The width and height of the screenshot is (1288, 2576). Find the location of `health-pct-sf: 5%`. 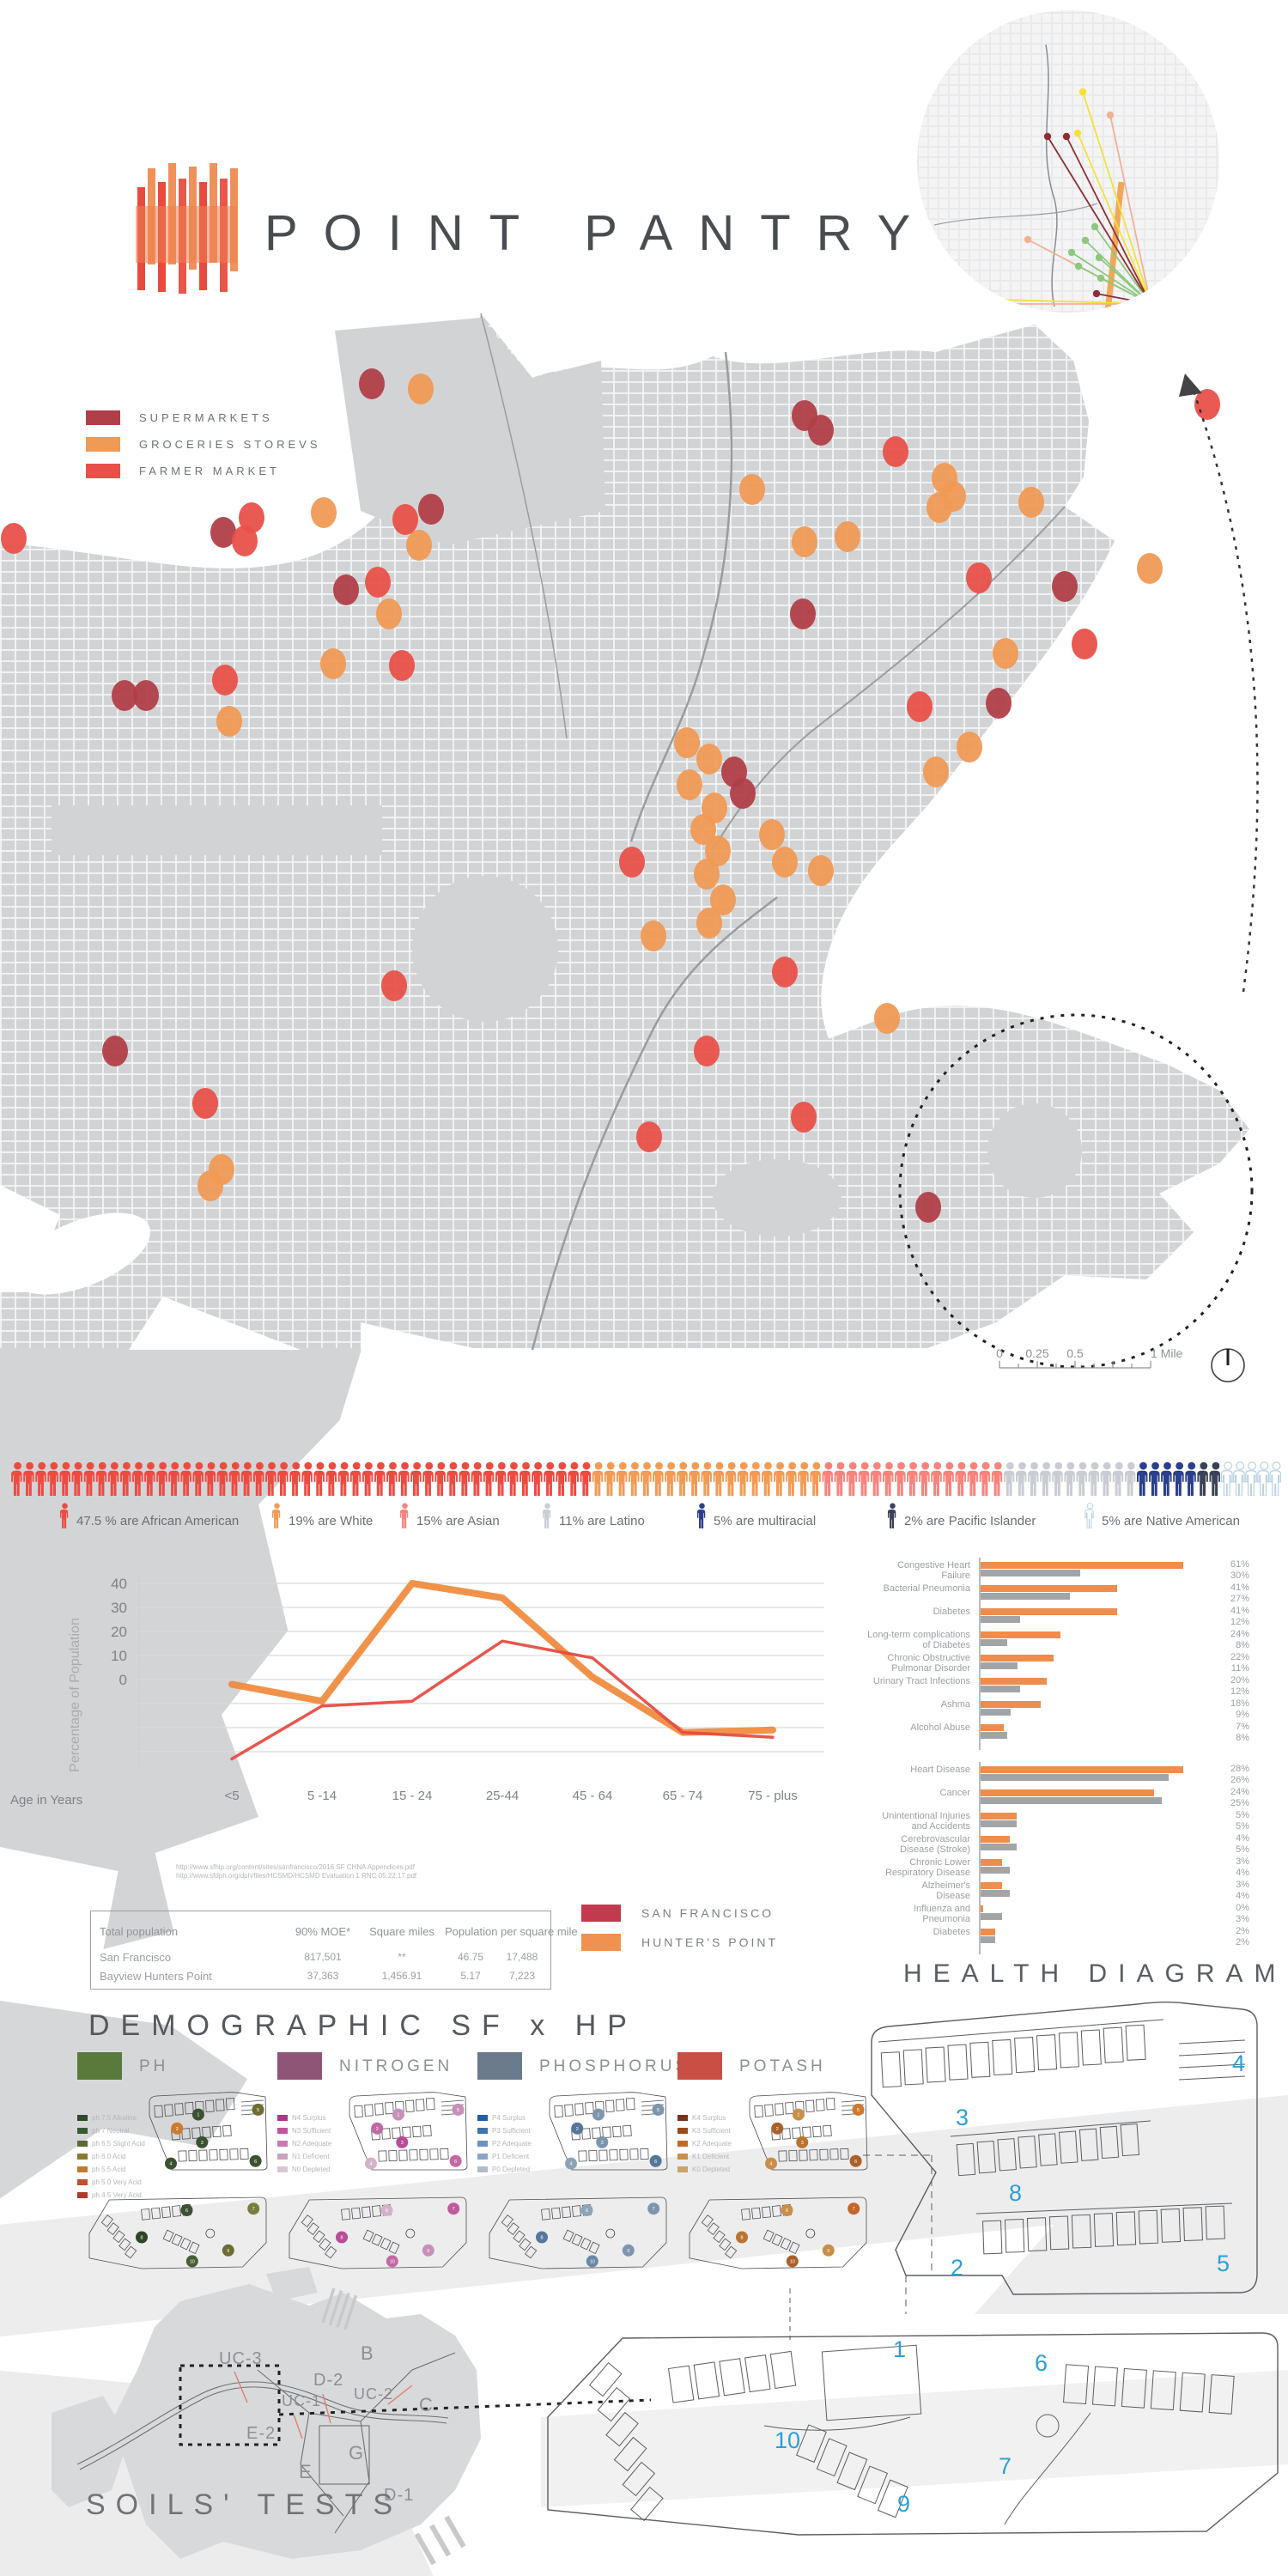

health-pct-sf: 5% is located at coordinates (1243, 1827).